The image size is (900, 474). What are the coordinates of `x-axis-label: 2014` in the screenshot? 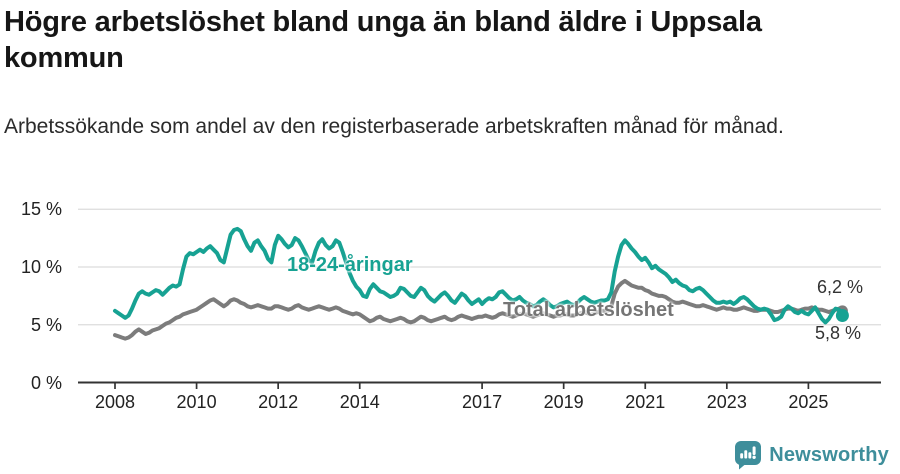 It's located at (359, 402).